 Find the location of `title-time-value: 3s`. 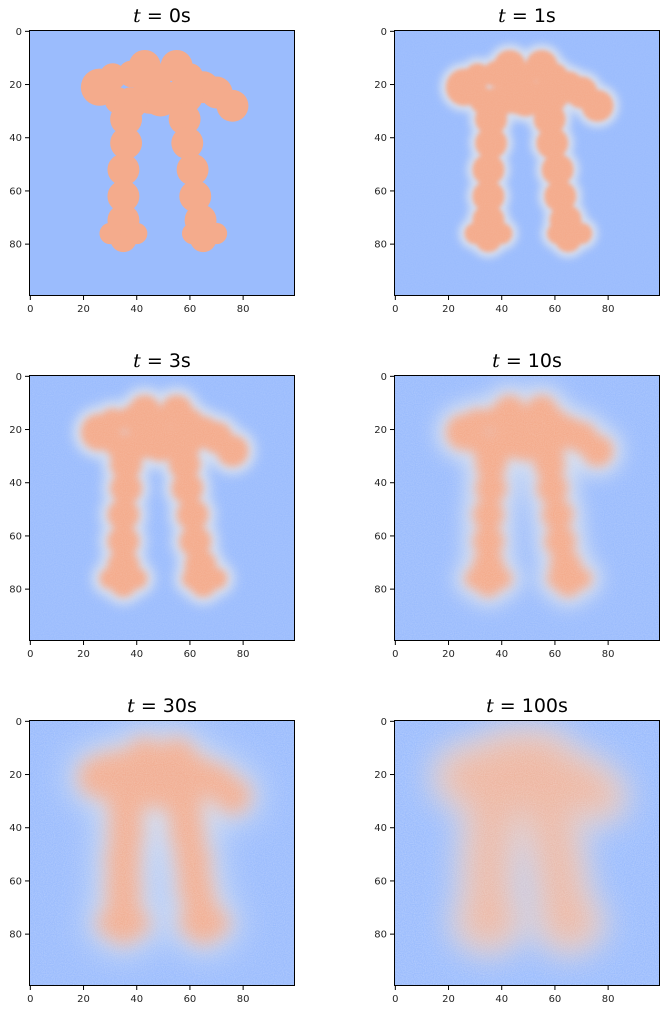

title-time-value: 3s is located at coordinates (180, 361).